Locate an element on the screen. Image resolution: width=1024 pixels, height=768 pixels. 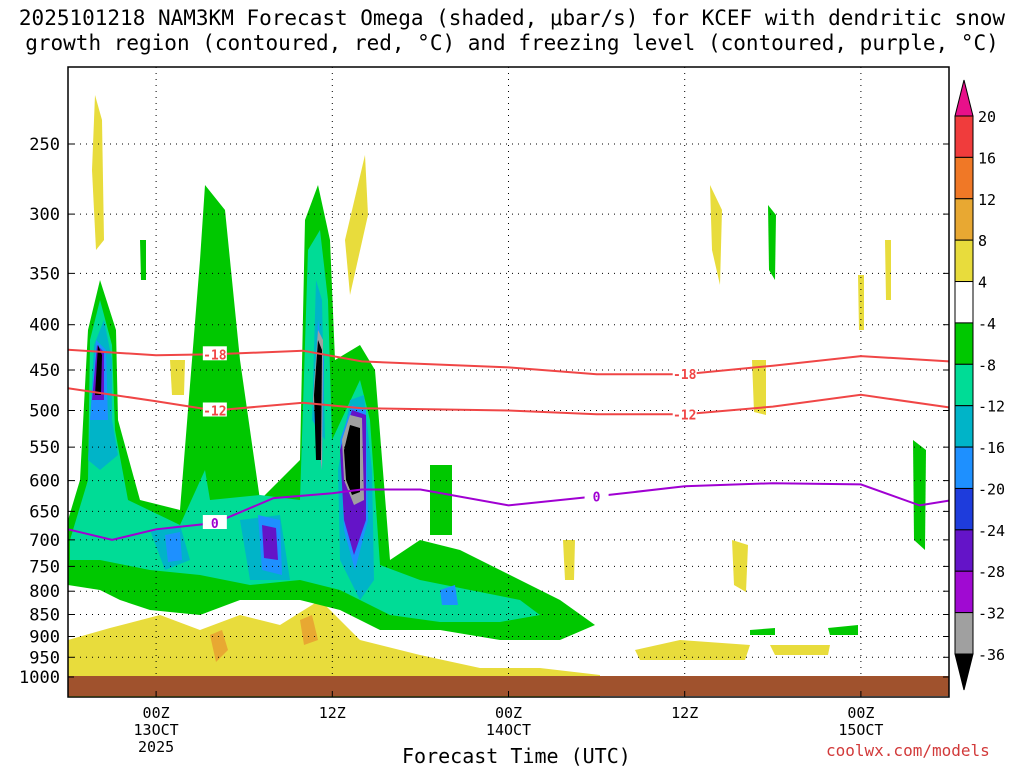
colorbar-tick-label: 8 is located at coordinates (982, 241).